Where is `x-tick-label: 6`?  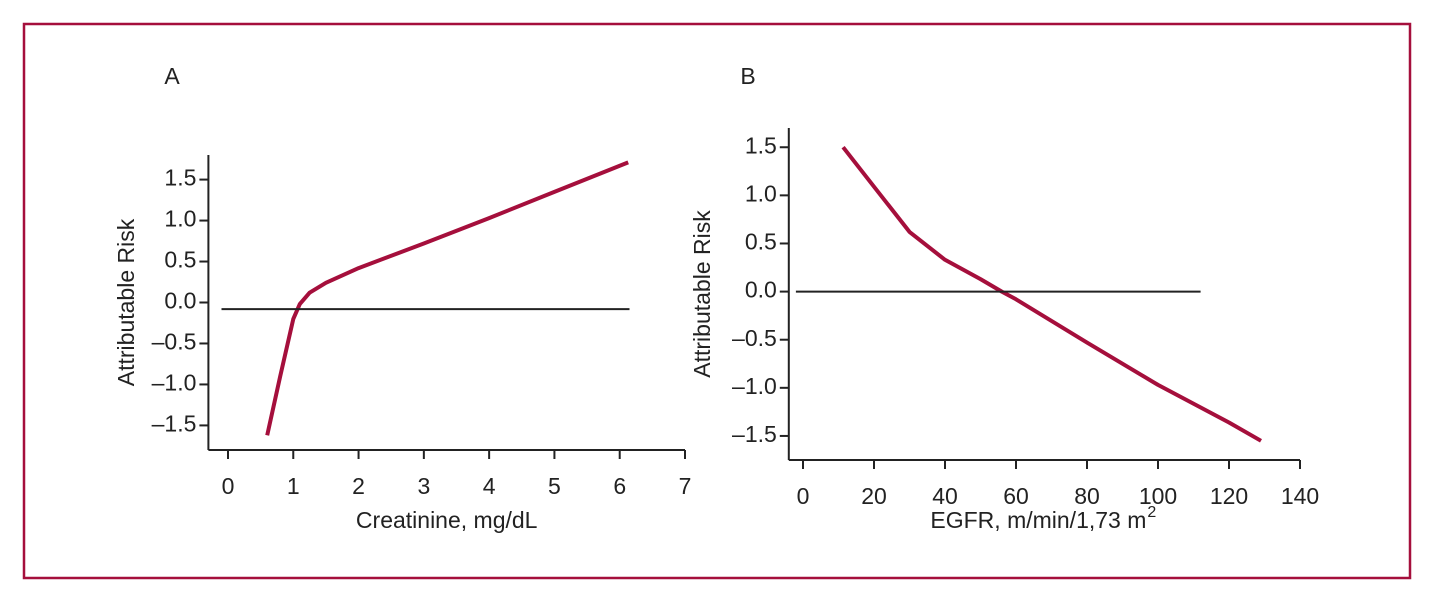
x-tick-label: 6 is located at coordinates (619, 486).